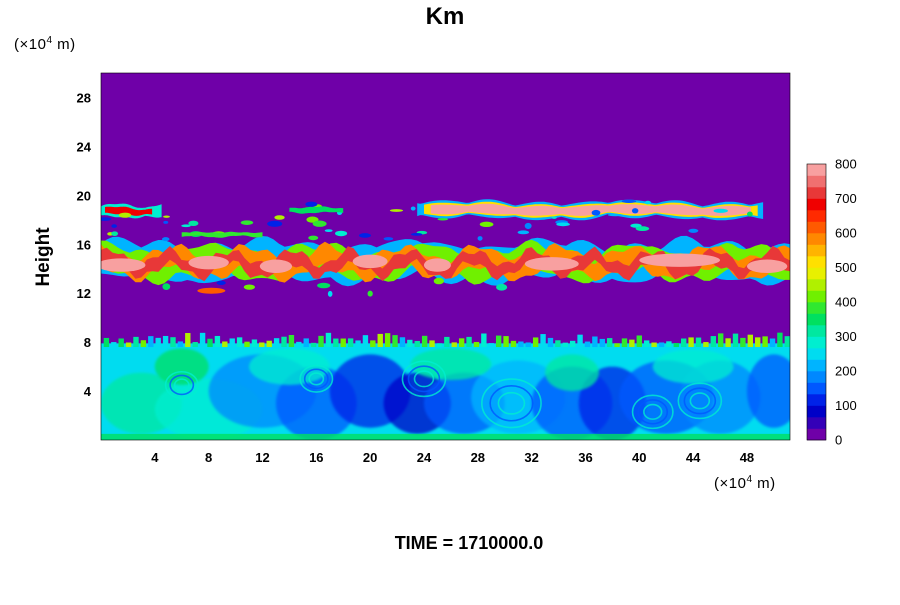  I want to click on y-tick-label: 16, so click(84, 244).